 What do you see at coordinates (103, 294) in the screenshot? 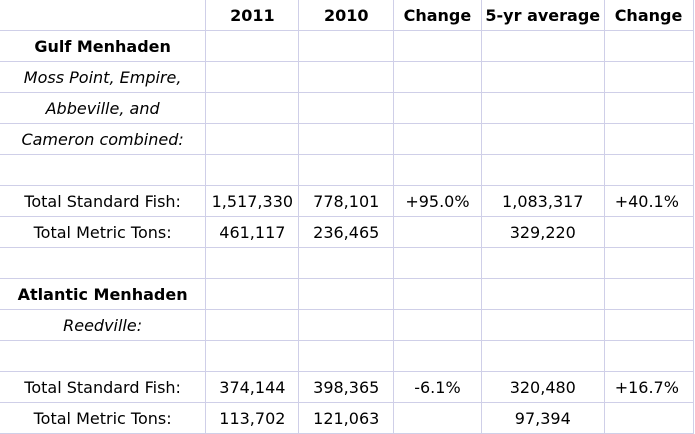
I see `atlantic-section-title: Atlantic Menhaden` at bounding box center [103, 294].